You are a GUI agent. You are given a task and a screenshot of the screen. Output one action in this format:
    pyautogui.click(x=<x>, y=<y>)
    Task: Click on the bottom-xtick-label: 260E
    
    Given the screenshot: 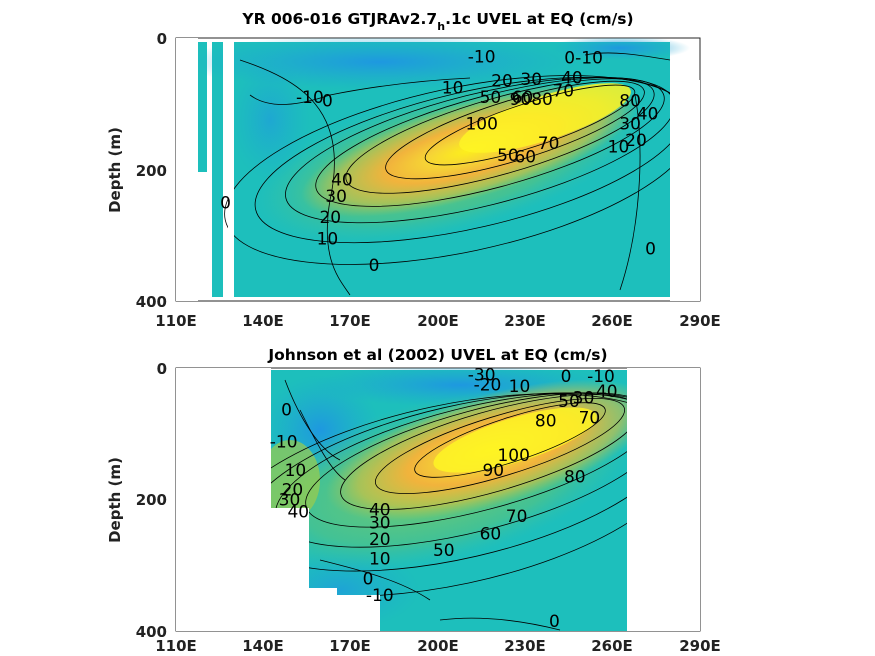 What is the action you would take?
    pyautogui.click(x=612, y=646)
    